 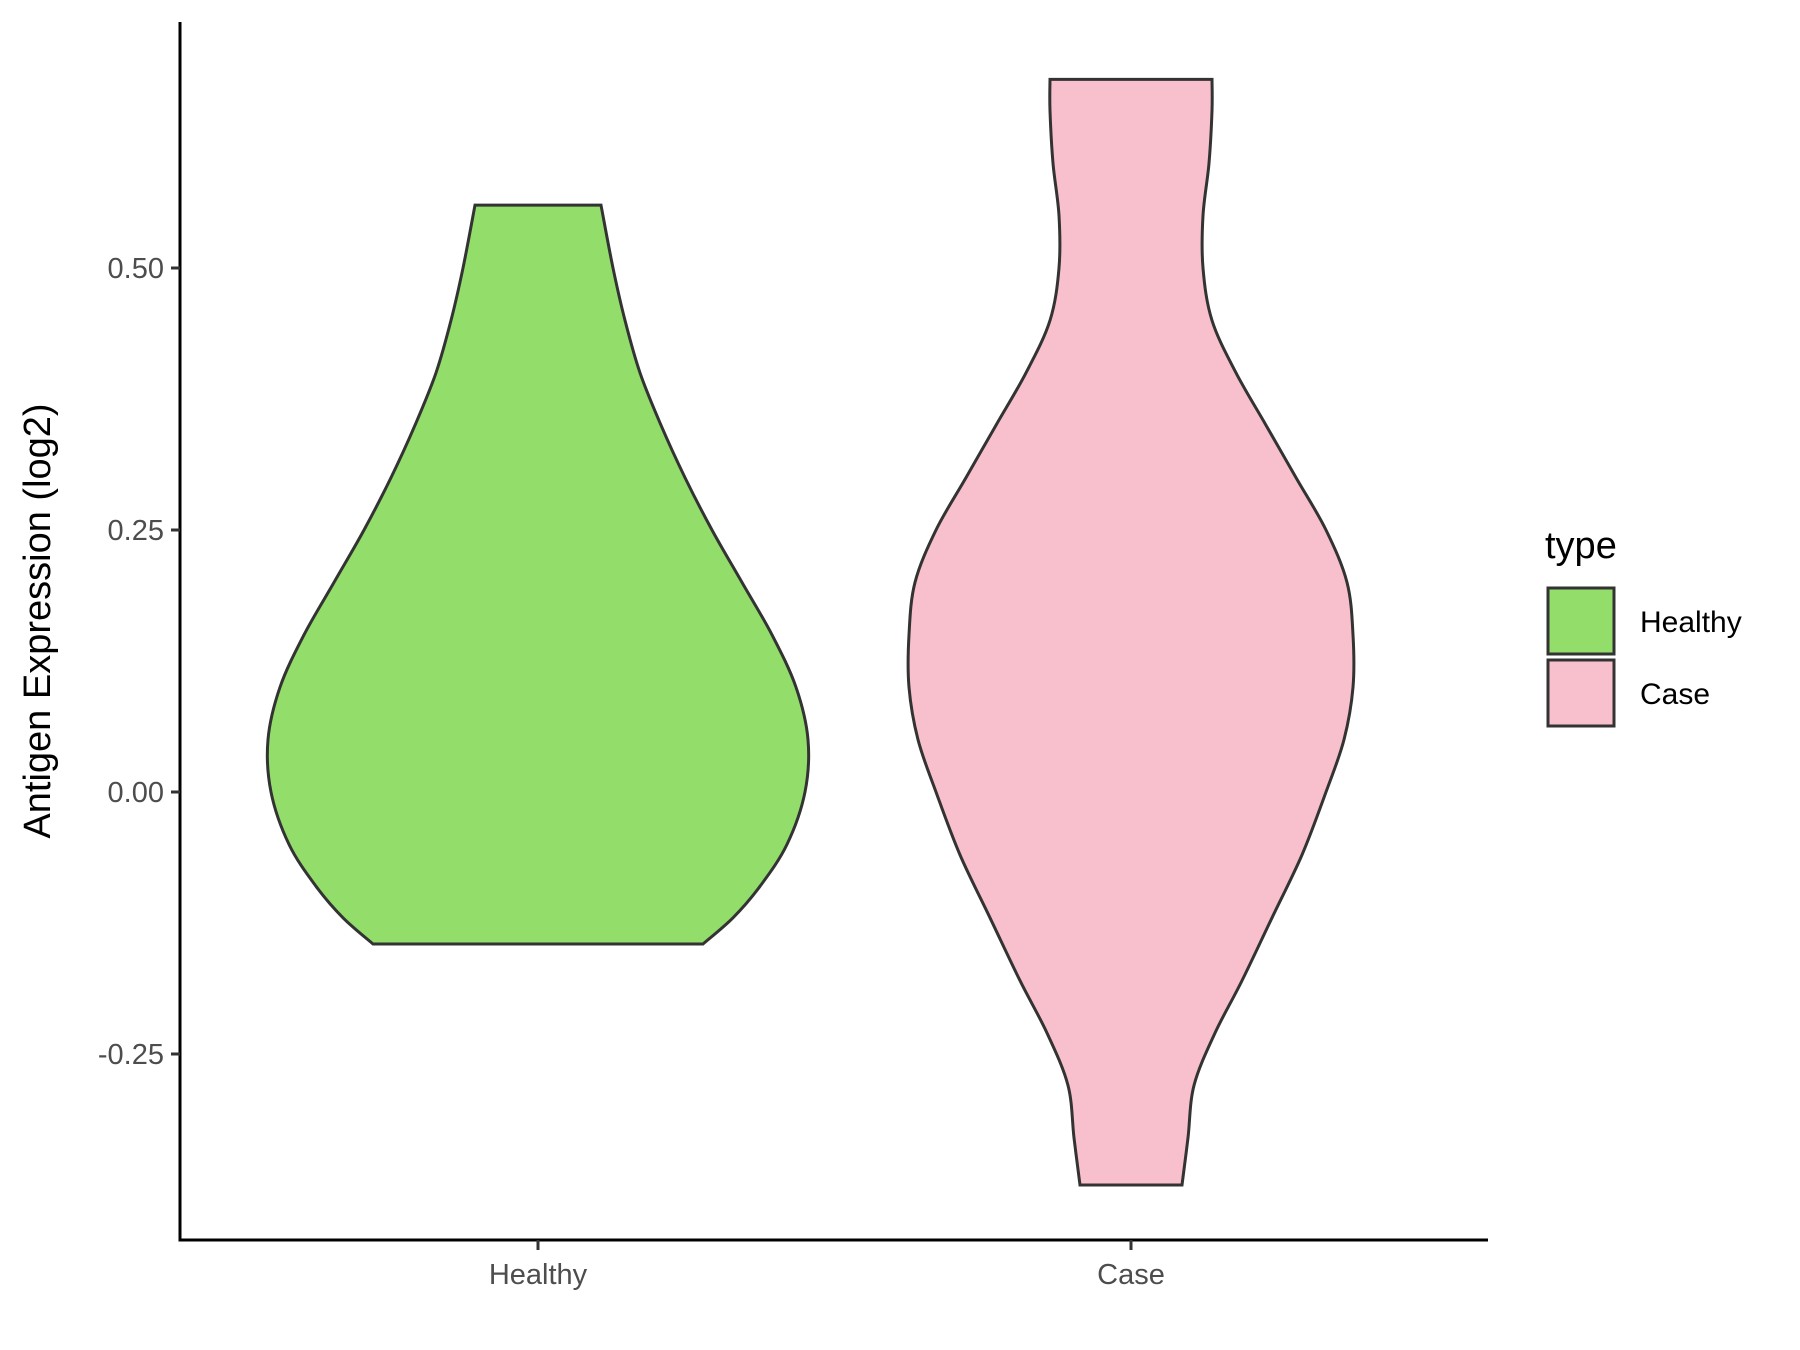 What do you see at coordinates (38, 620) in the screenshot?
I see `y-axis-title: Antigen Expression (log2)` at bounding box center [38, 620].